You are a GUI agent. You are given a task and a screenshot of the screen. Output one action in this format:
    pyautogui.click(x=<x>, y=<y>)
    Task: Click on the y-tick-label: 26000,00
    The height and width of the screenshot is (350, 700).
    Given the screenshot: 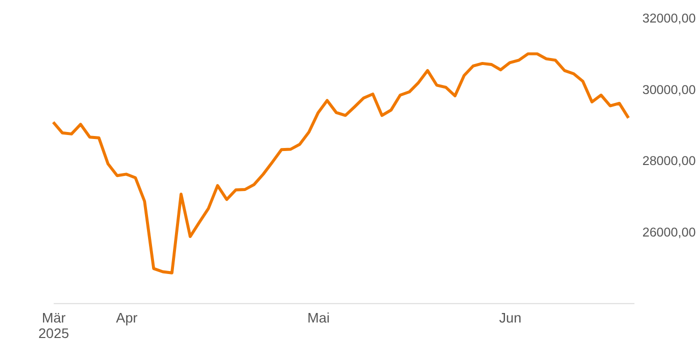 What is the action you would take?
    pyautogui.click(x=669, y=232)
    